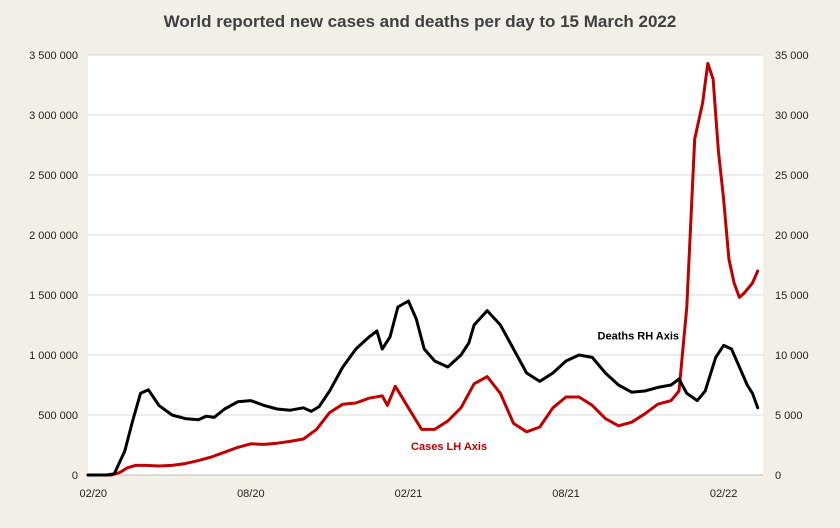 Image resolution: width=840 pixels, height=528 pixels. Describe the element at coordinates (792, 236) in the screenshot. I see `y-right-tick-label: 20 000` at that location.